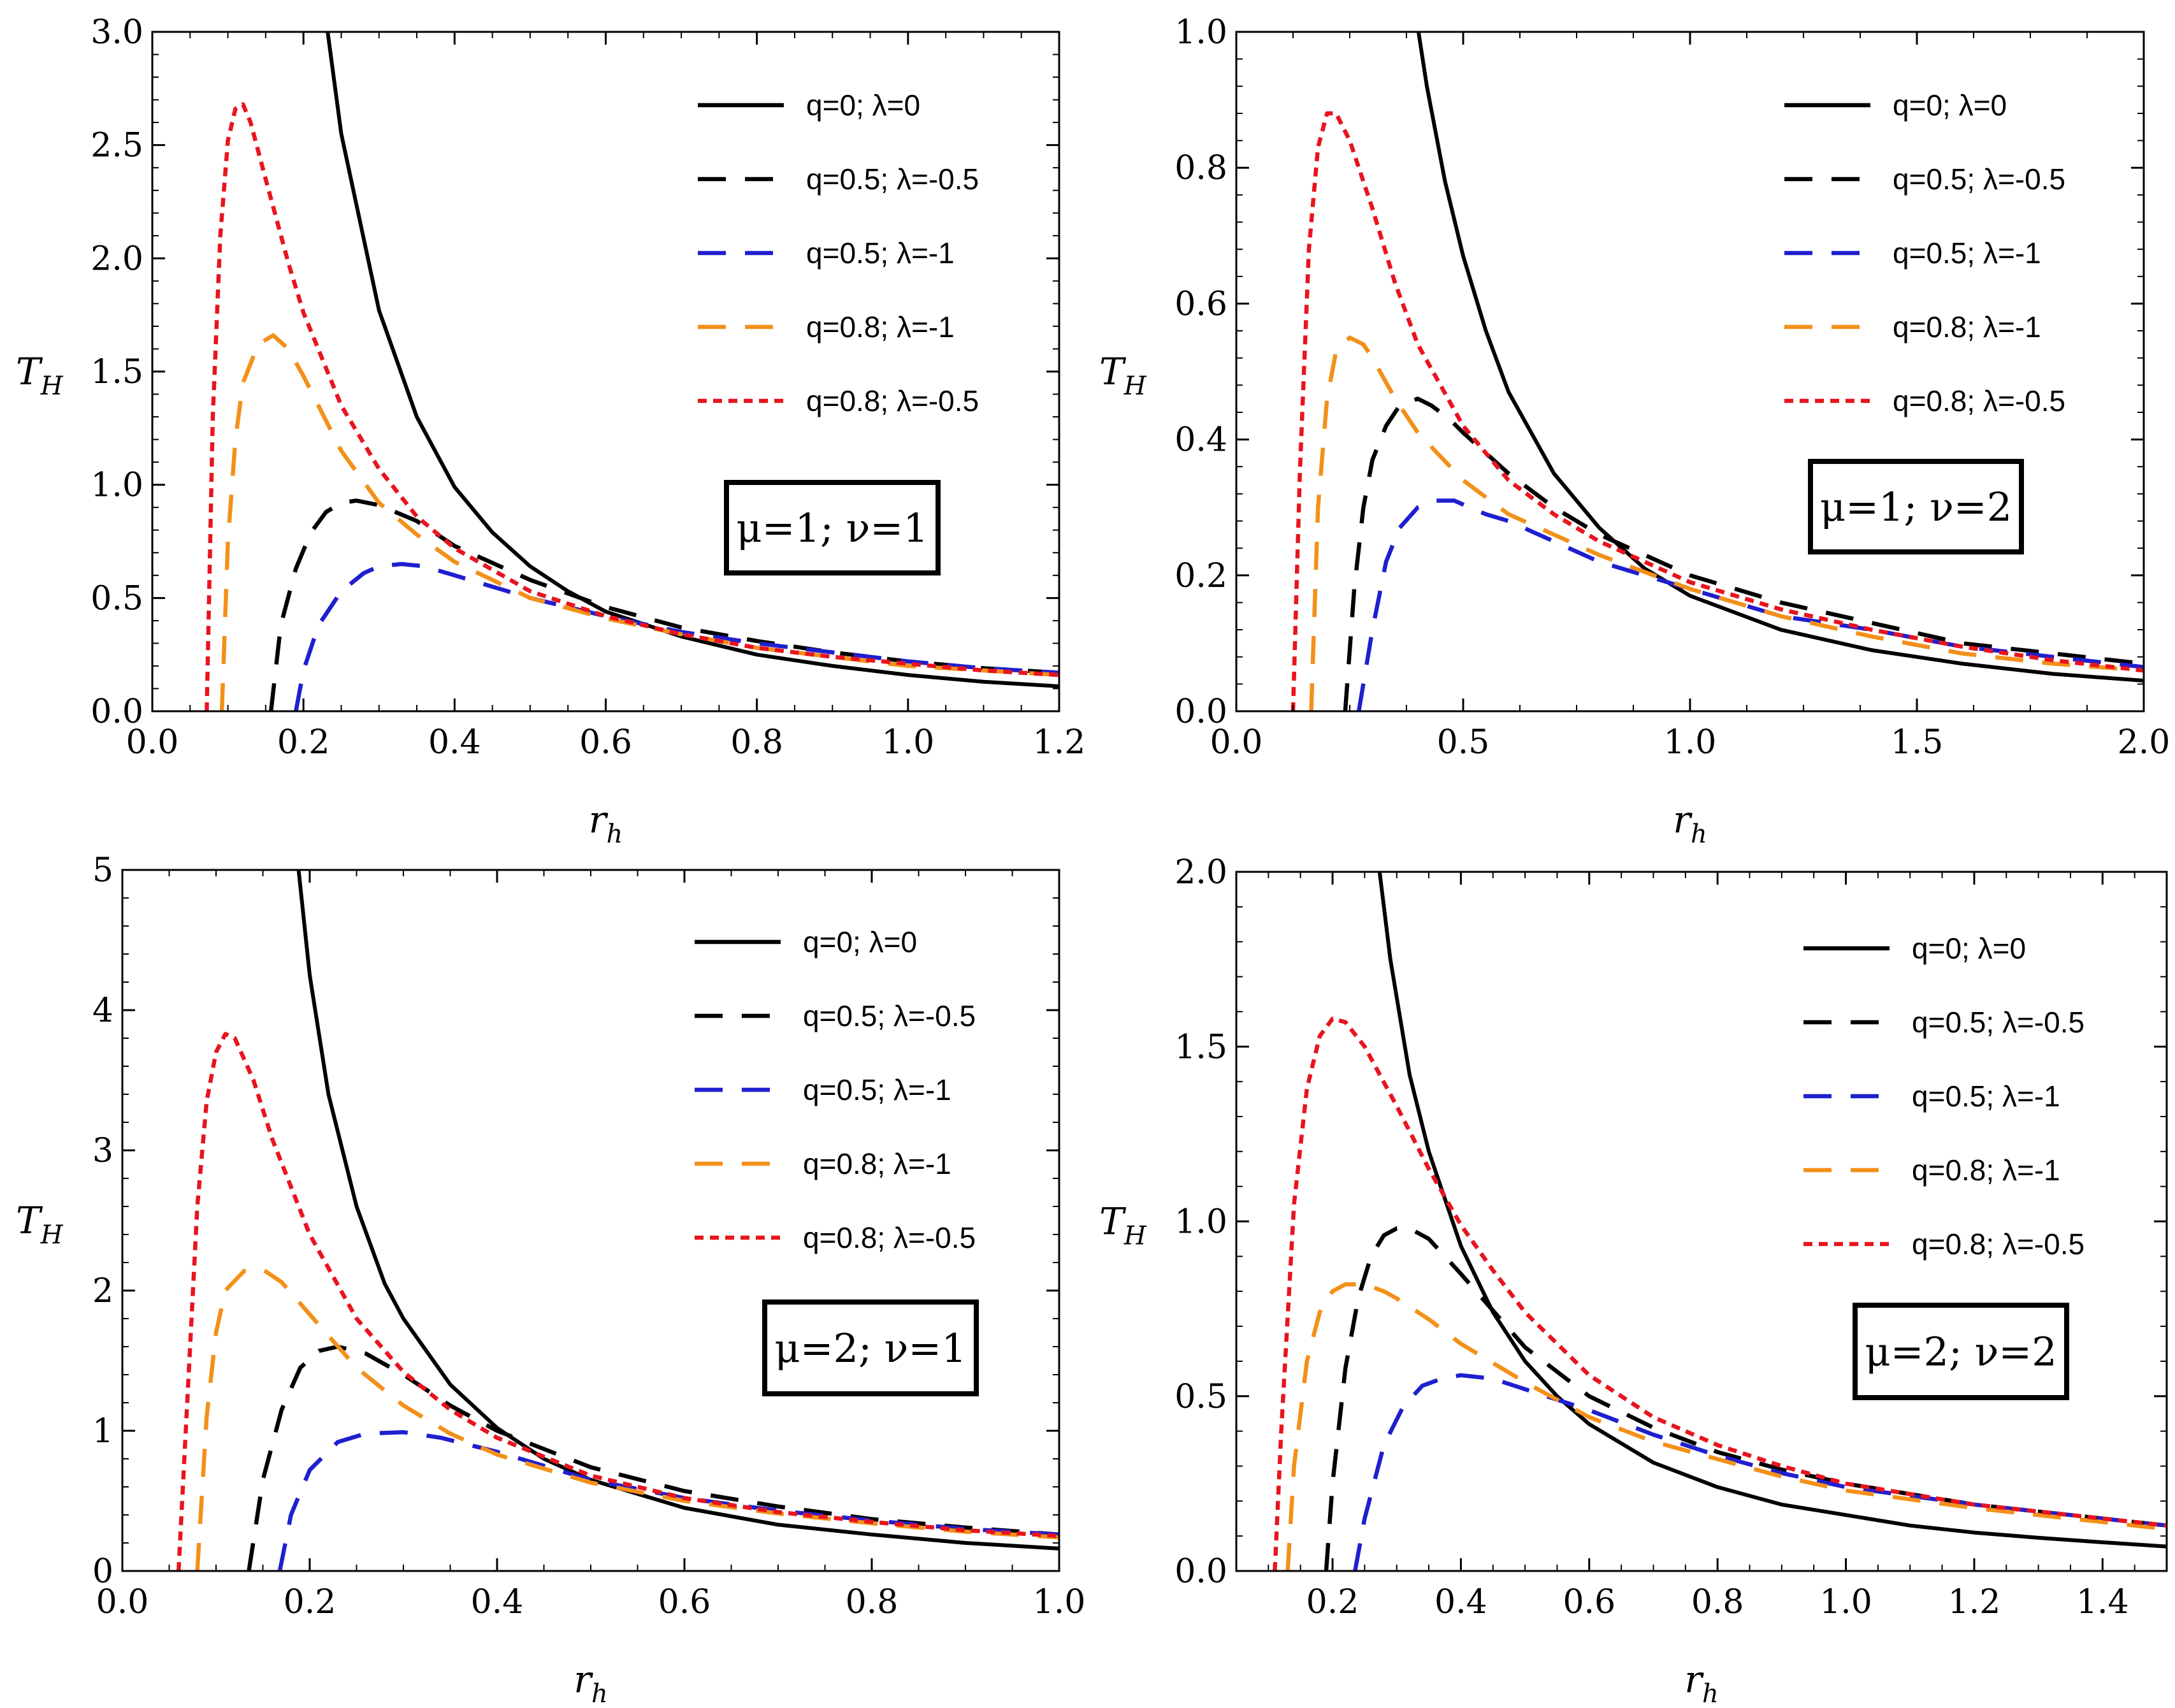 The image size is (2175, 1708). What do you see at coordinates (102, 1431) in the screenshot?
I see `y-tick-label: 1` at bounding box center [102, 1431].